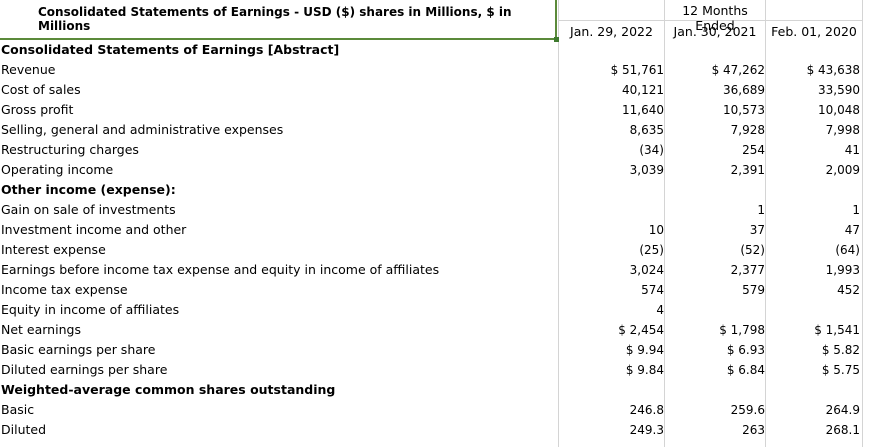  Describe the element at coordinates (28, 69) in the screenshot. I see `row-label-revenue: Revenue` at that location.